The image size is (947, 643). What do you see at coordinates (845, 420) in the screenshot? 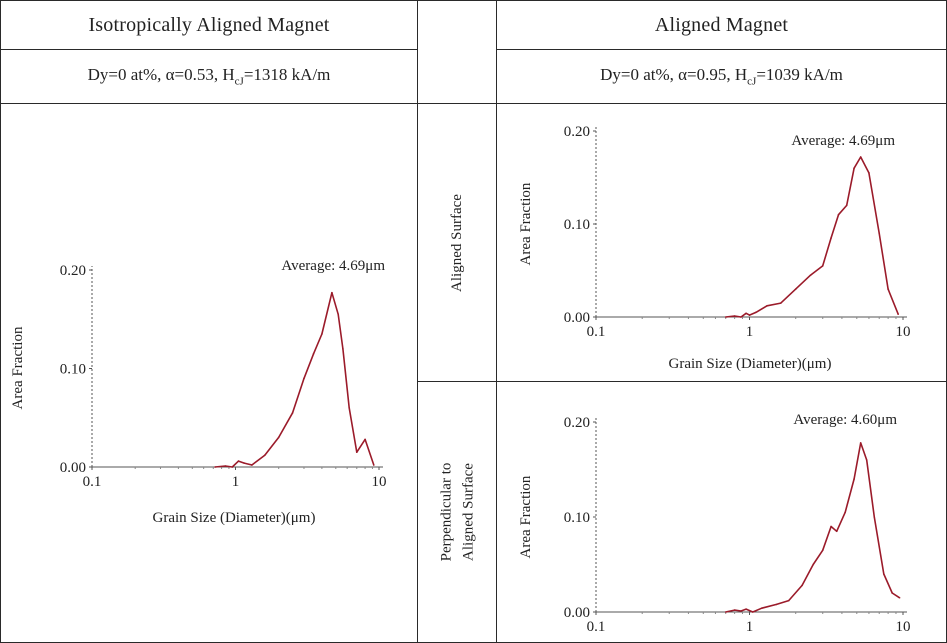
I see `average-annotation: Average: 4.60μm` at bounding box center [845, 420].